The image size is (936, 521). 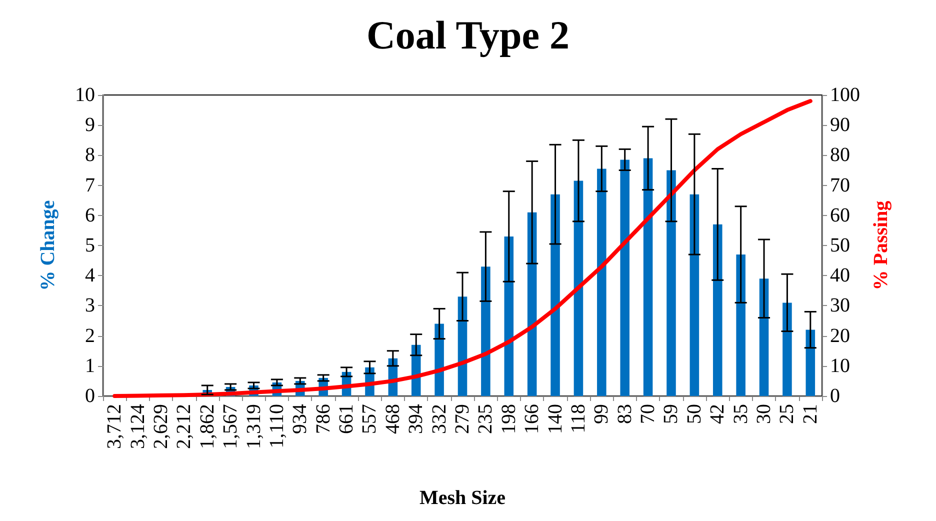 I want to click on x-tick-label: 1,862, so click(x=207, y=426).